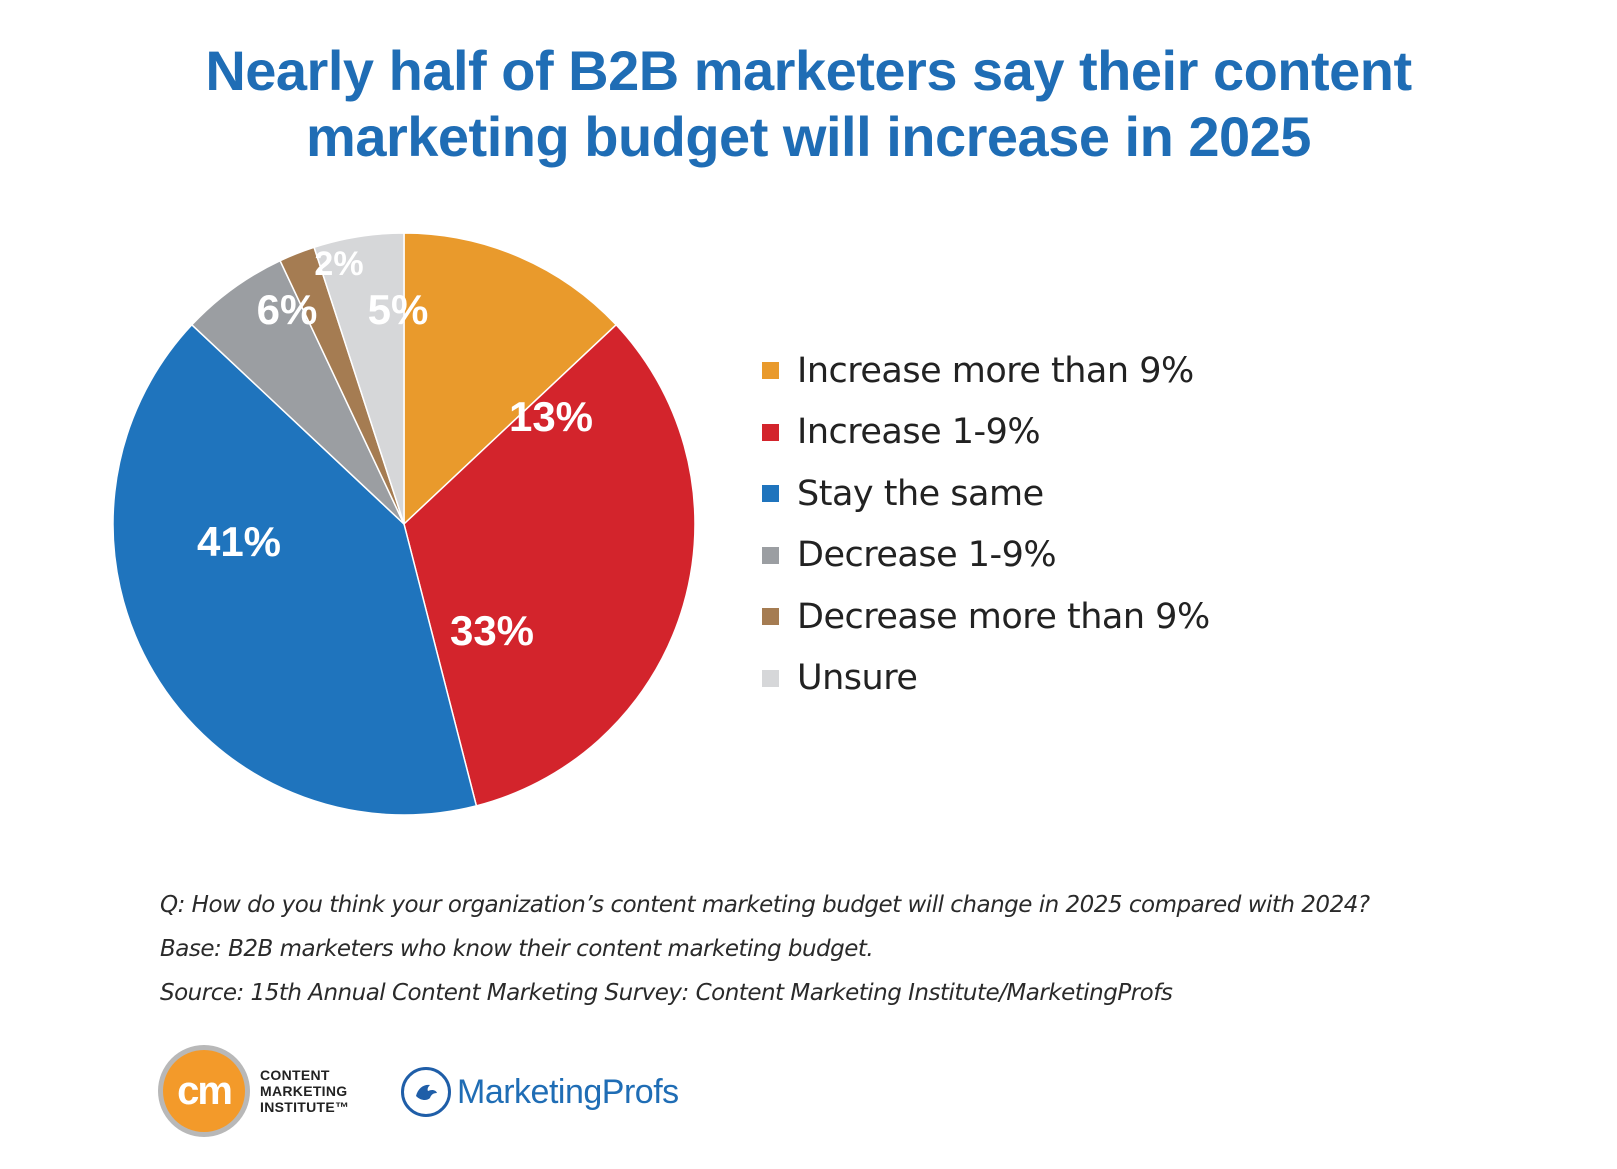  I want to click on cmi-ring-icon: cm, so click(204, 1091).